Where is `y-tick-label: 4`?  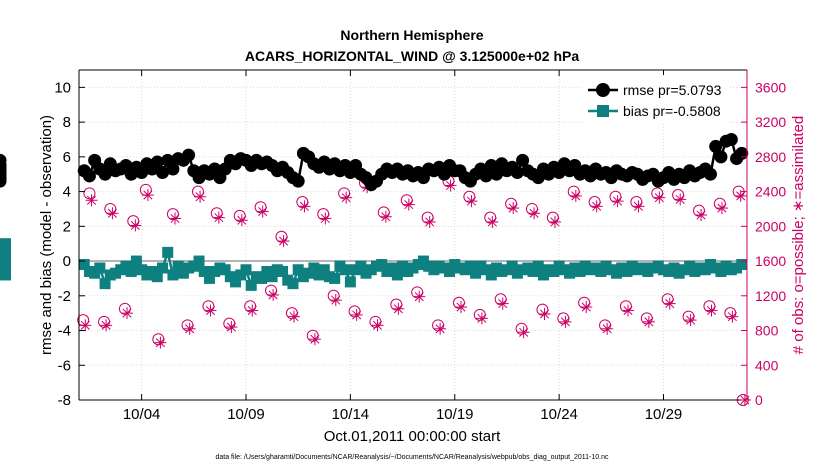 y-tick-label: 4 is located at coordinates (67, 192).